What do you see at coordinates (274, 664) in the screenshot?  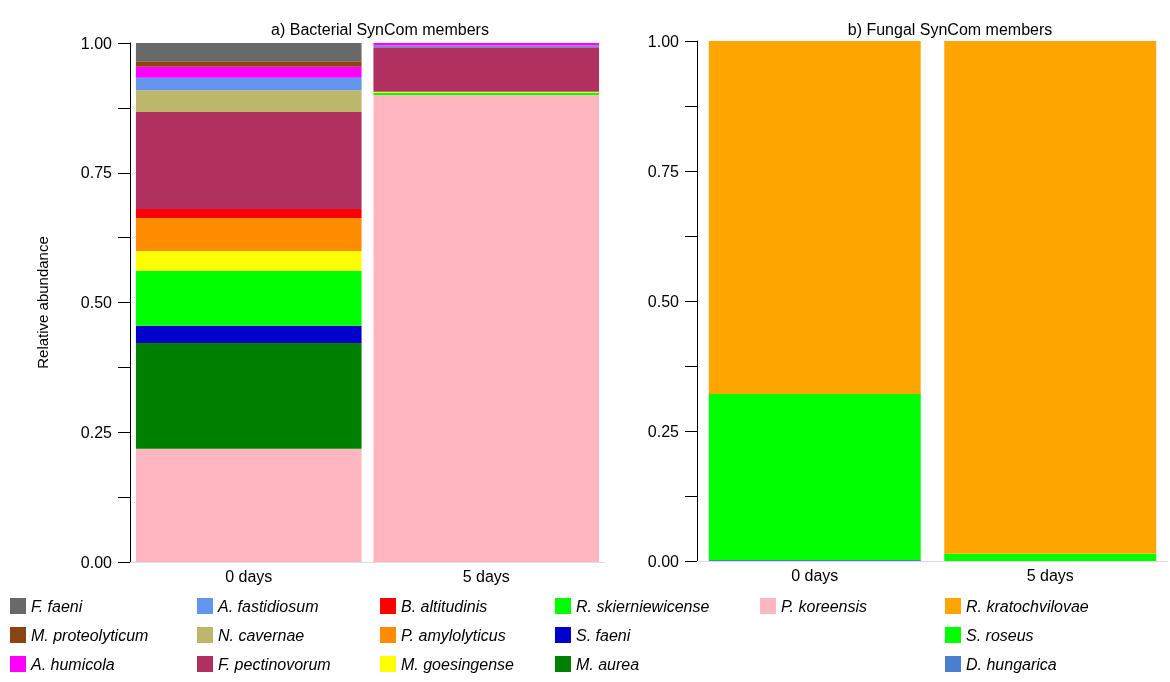 I see `legend-label: F. pectinovorum` at bounding box center [274, 664].